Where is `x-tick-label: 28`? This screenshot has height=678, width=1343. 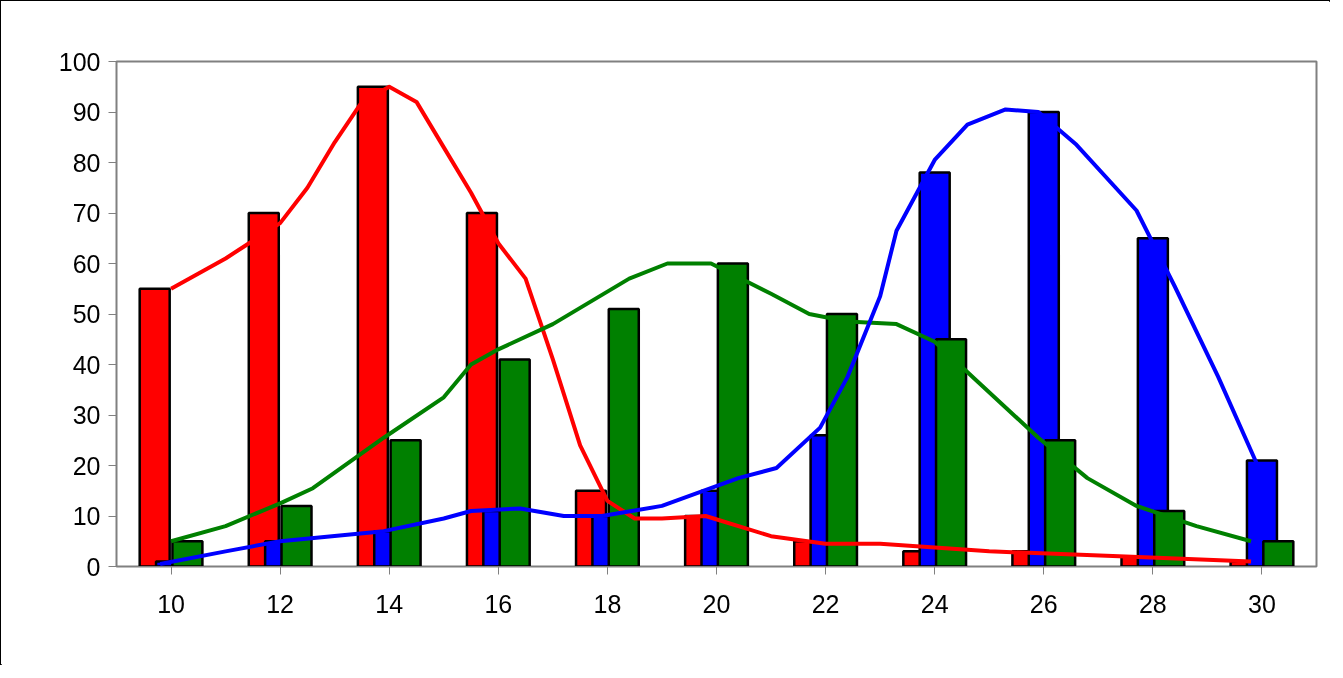 x-tick-label: 28 is located at coordinates (1152, 603).